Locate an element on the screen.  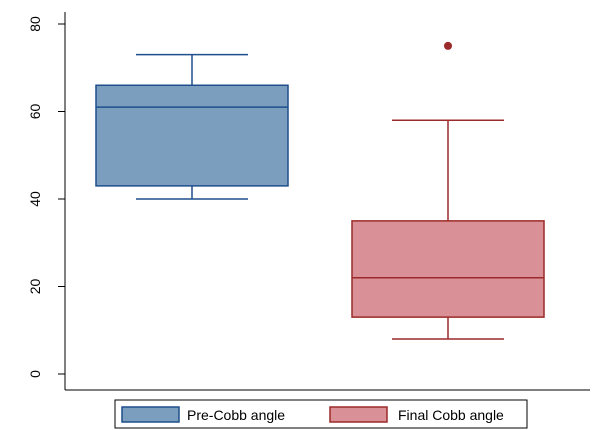
y-axis-ticks: 0 20 40 60 80 is located at coordinates (46, 197).